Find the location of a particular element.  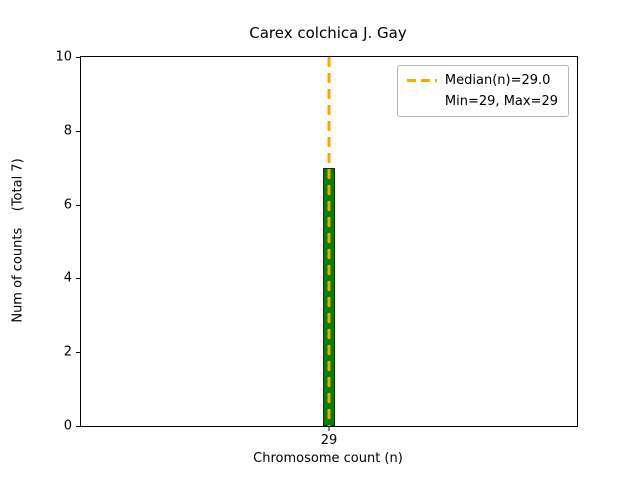

legend: Median(n)=29.0 Min=29, Max=29 is located at coordinates (482, 91).